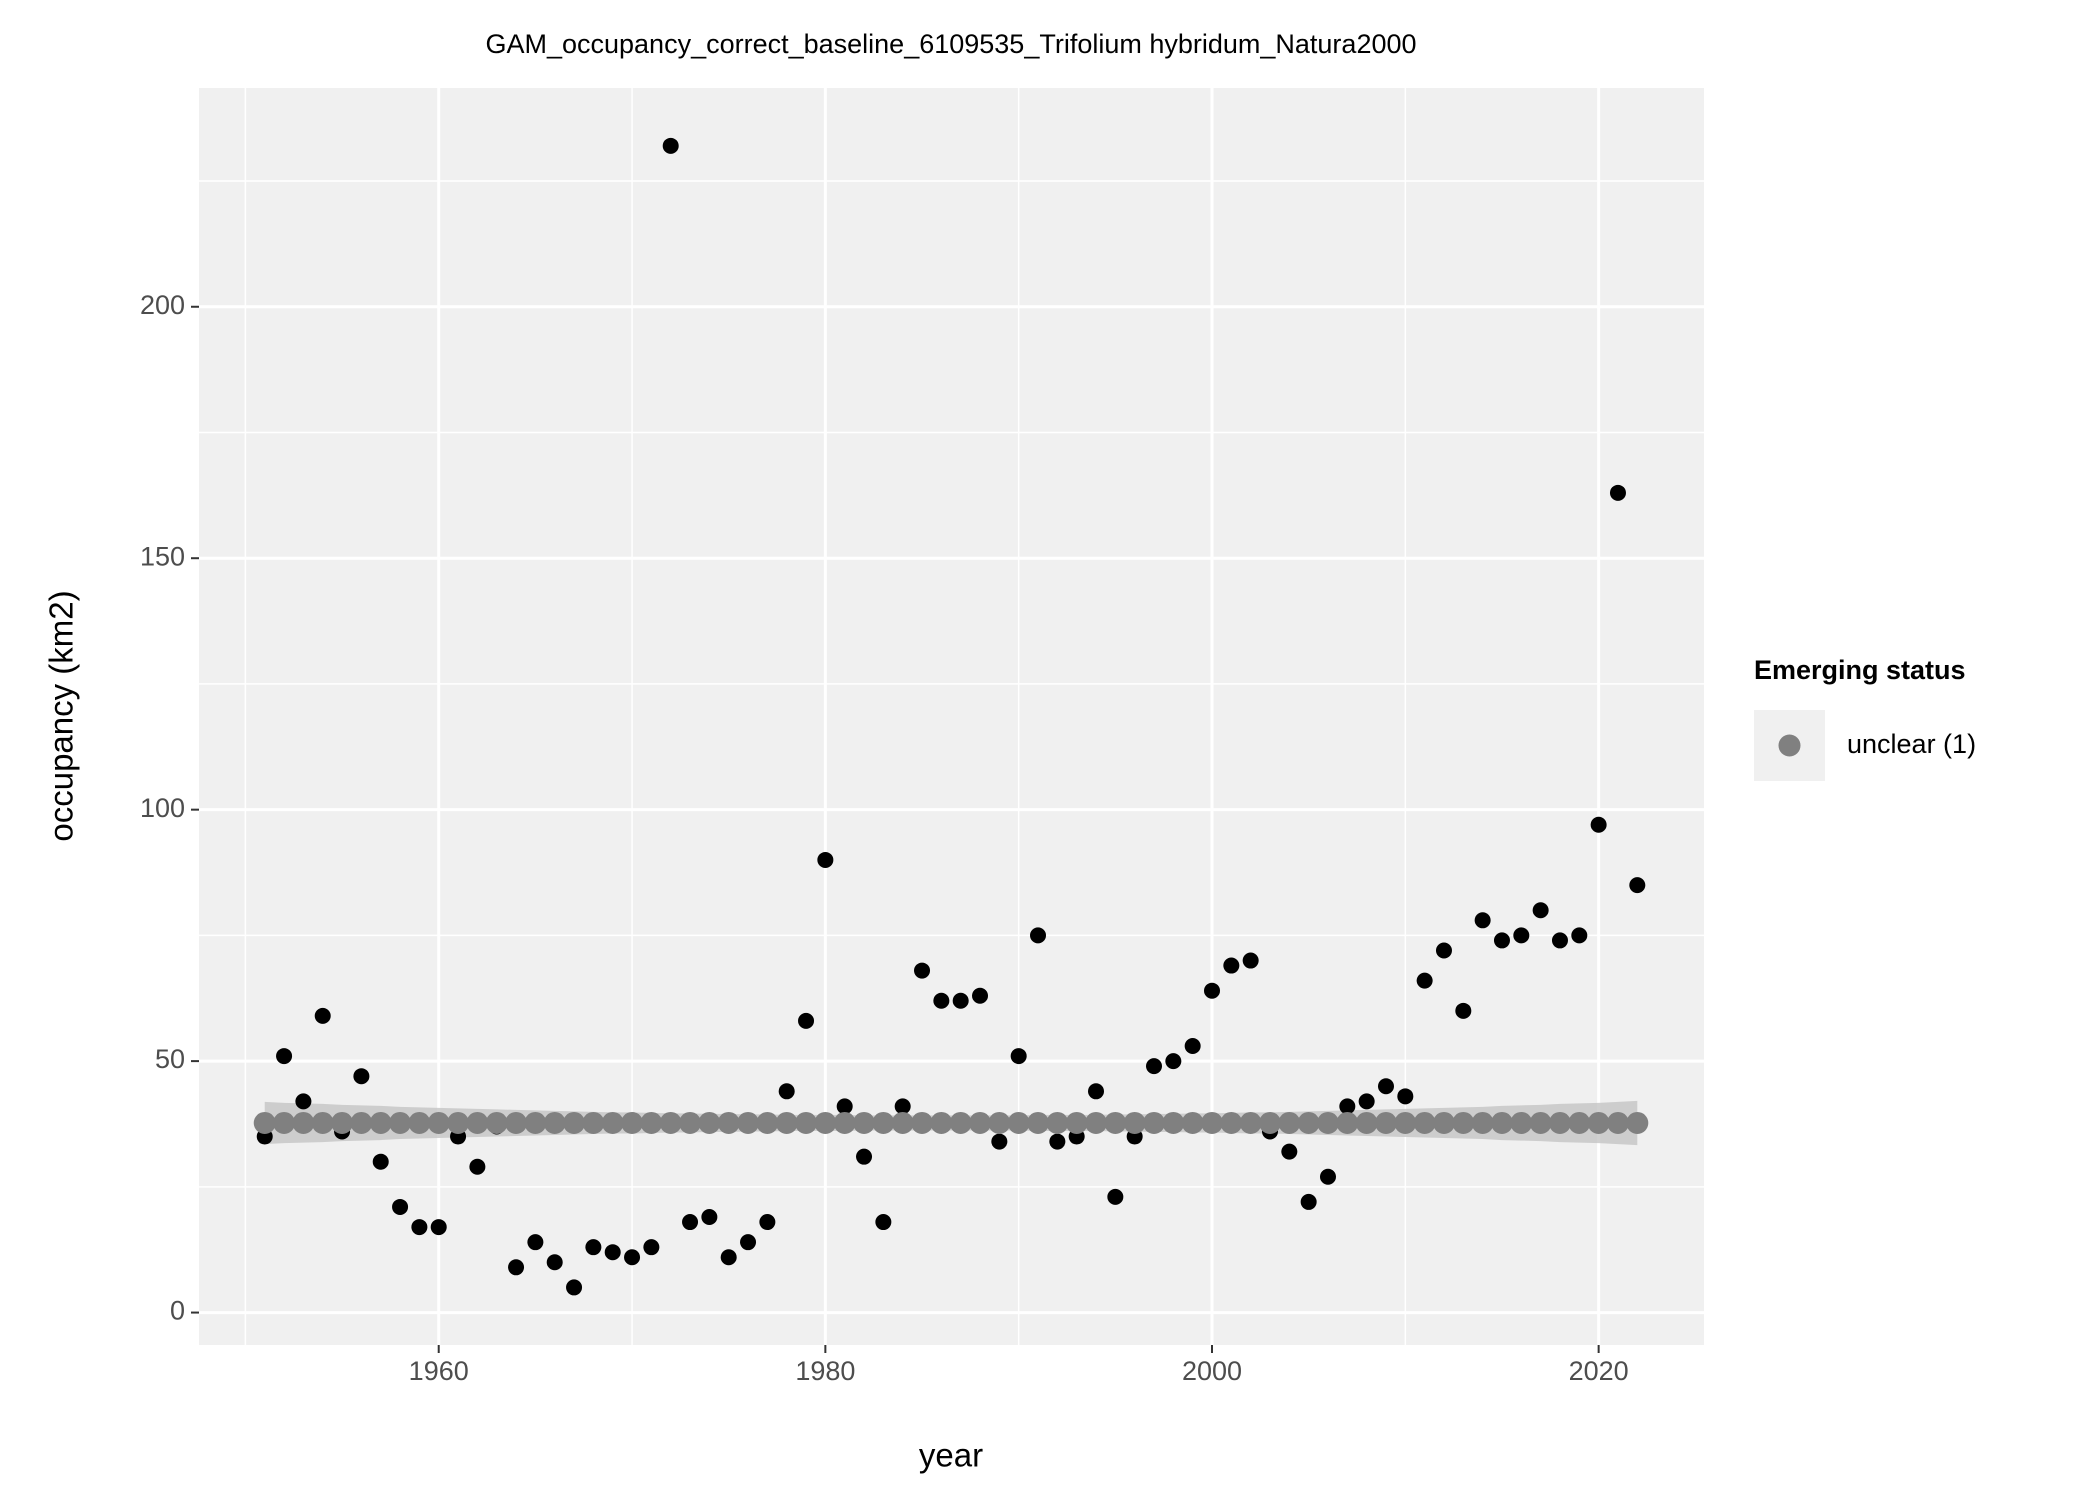  I want to click on x-tick-label: 2020, so click(1599, 1371).